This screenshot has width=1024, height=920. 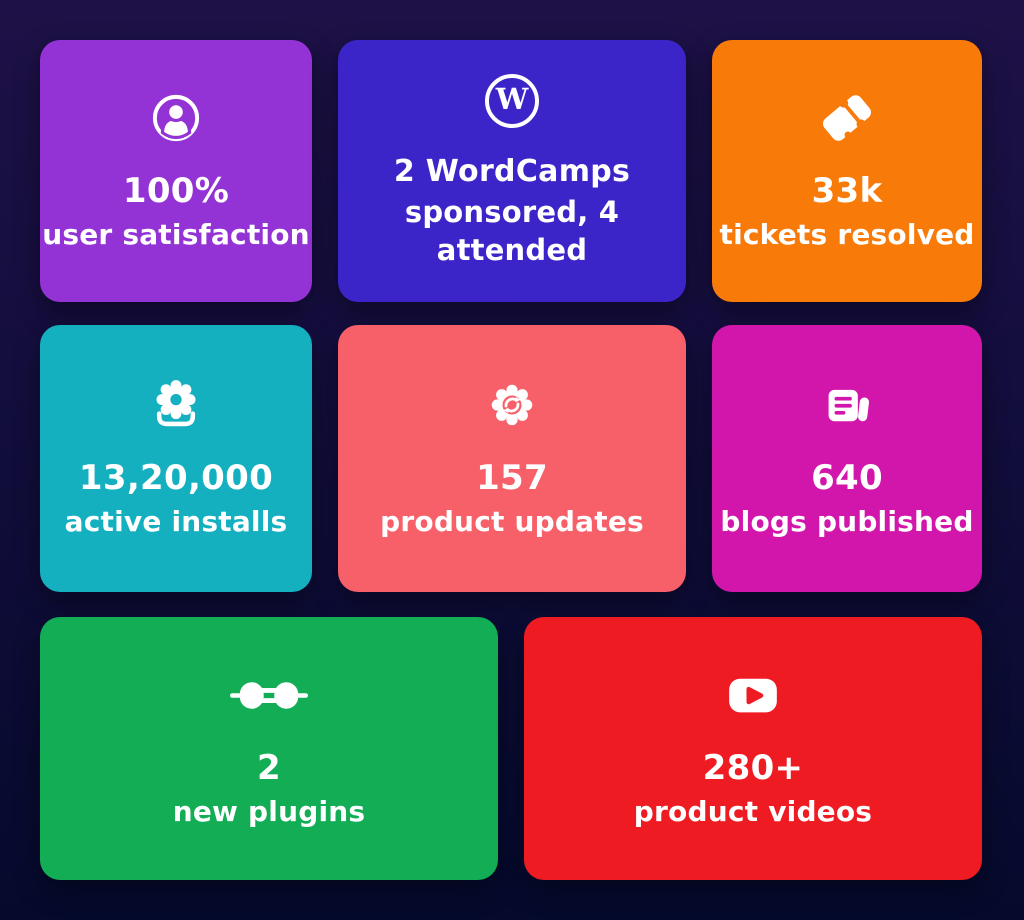 What do you see at coordinates (847, 234) in the screenshot?
I see `stat-label: tickets resolved` at bounding box center [847, 234].